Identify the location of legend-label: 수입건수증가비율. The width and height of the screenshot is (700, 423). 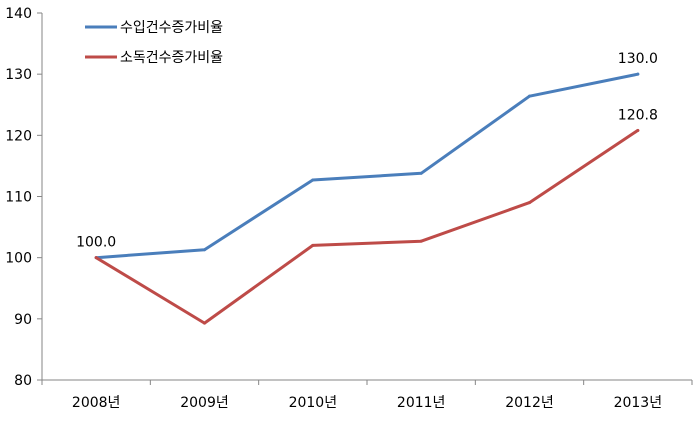
(171, 28).